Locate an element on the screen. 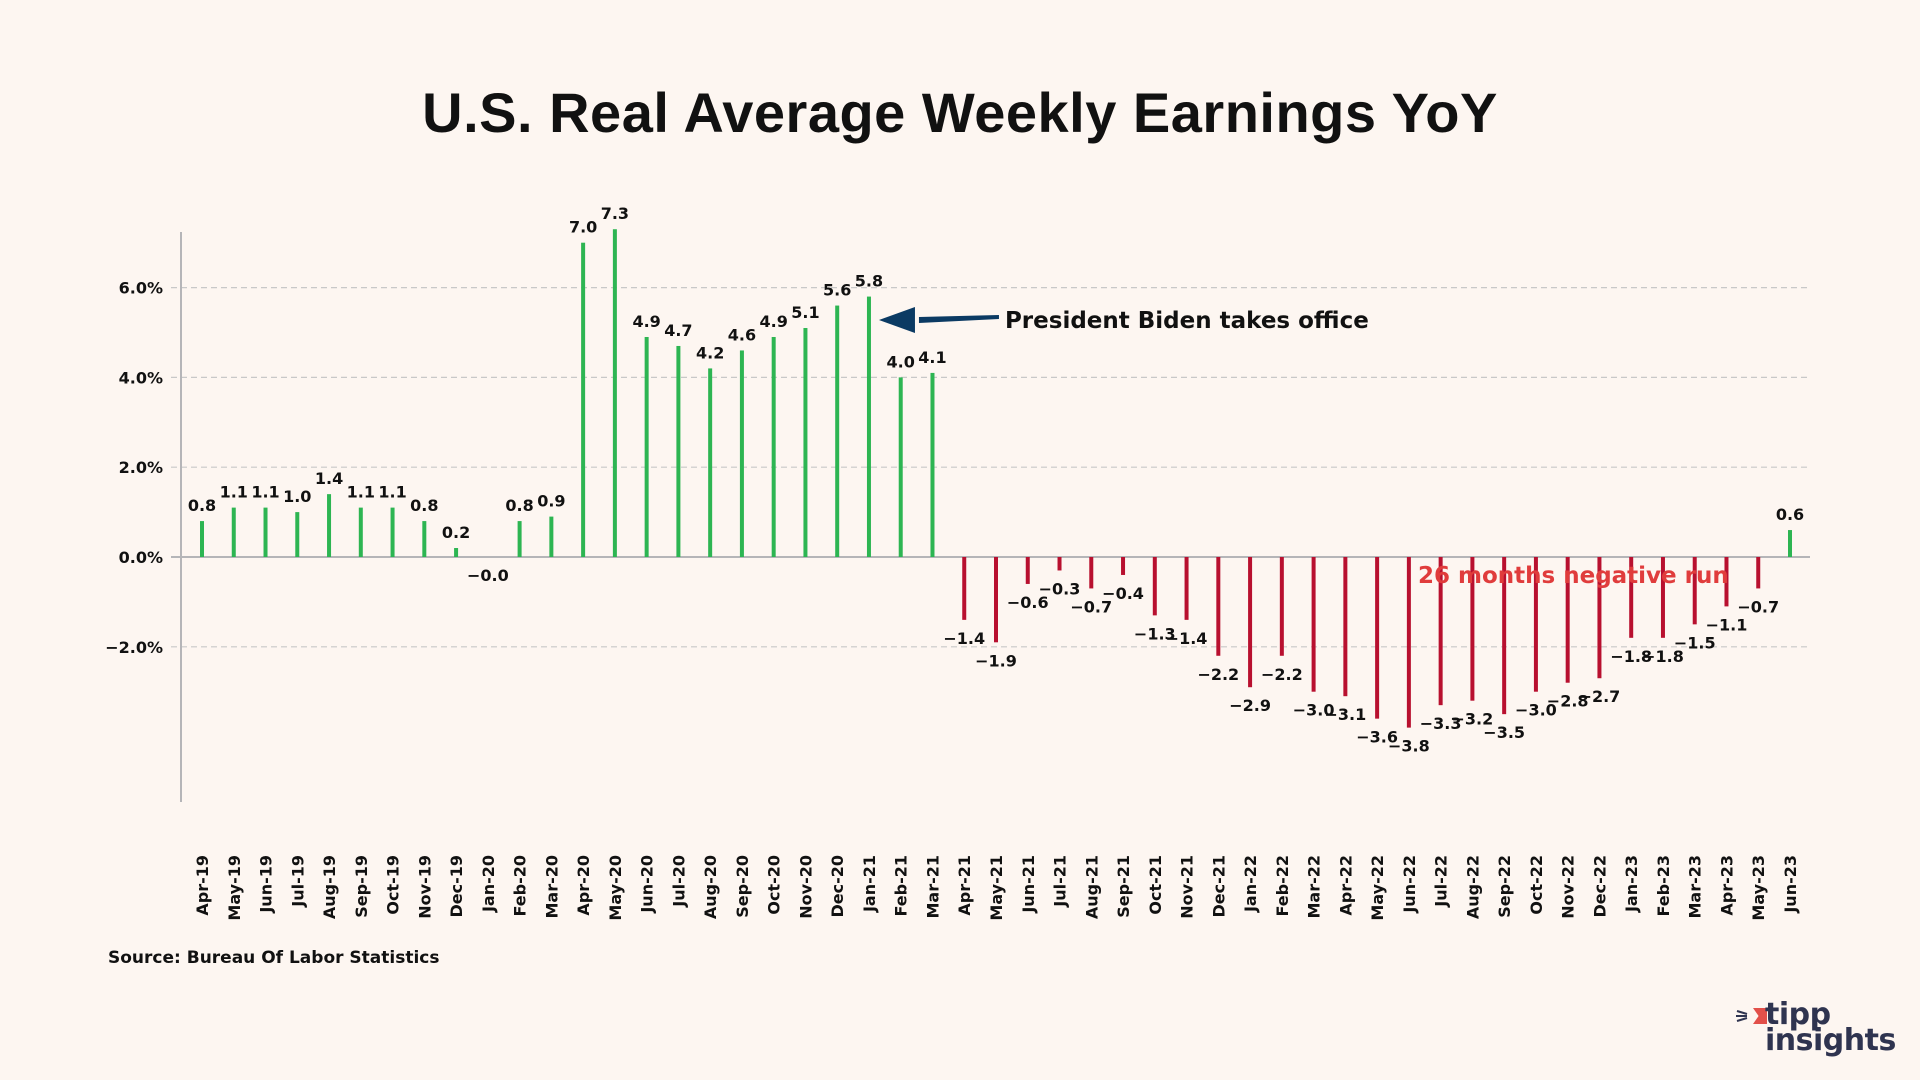 The width and height of the screenshot is (1920, 1080). x-tick-label: Jun-22 is located at coordinates (1409, 884).